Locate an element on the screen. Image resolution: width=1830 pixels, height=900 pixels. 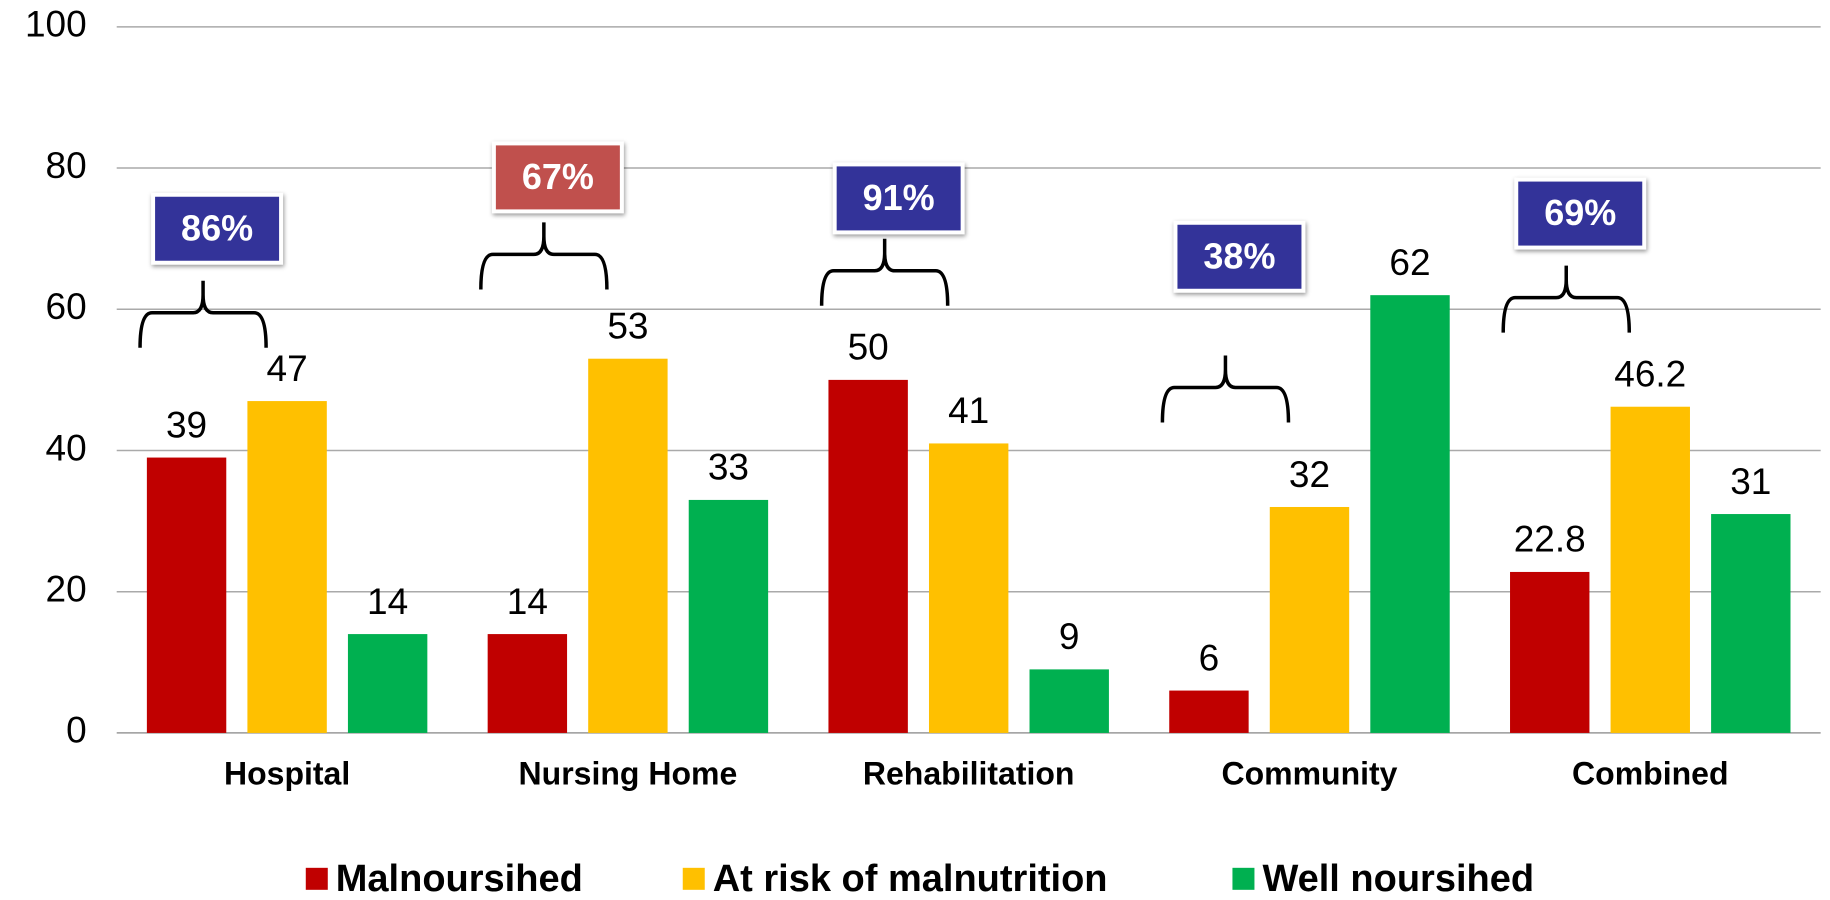
annotation-text: 67% is located at coordinates (558, 176).